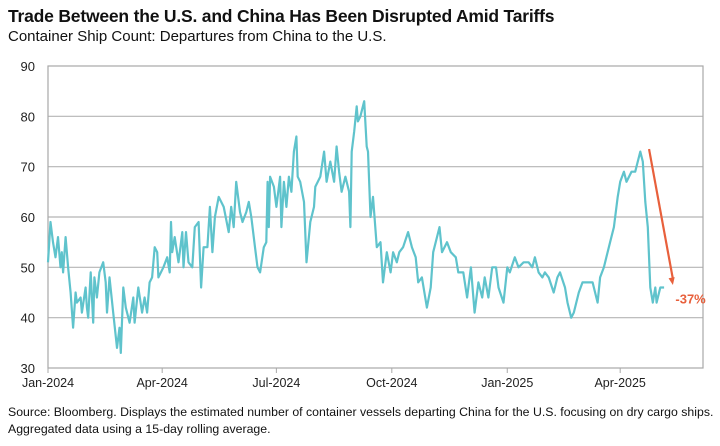 The width and height of the screenshot is (720, 446). Describe the element at coordinates (391, 383) in the screenshot. I see `x-tick-label: Oct-2024` at that location.